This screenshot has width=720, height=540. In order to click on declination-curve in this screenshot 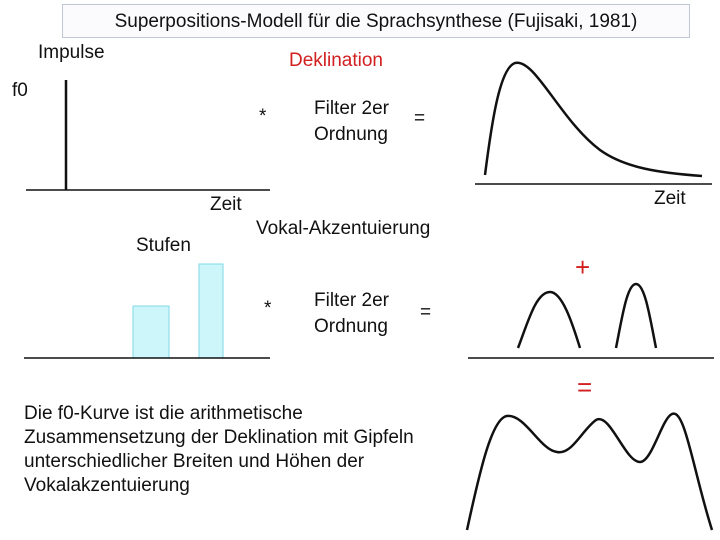, I will do `click(593, 119)`.